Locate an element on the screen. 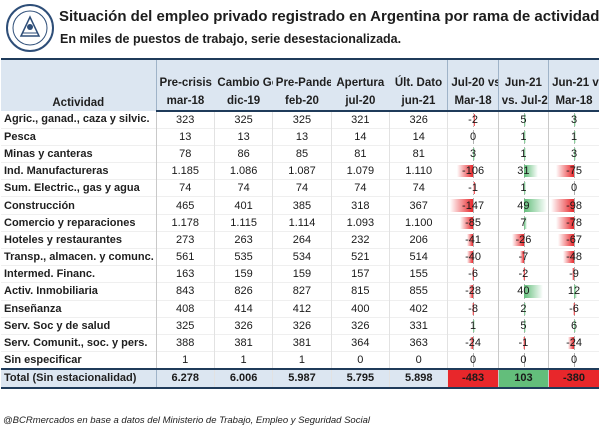 This screenshot has width=600, height=434. diff-value: -28 is located at coordinates (473, 291).